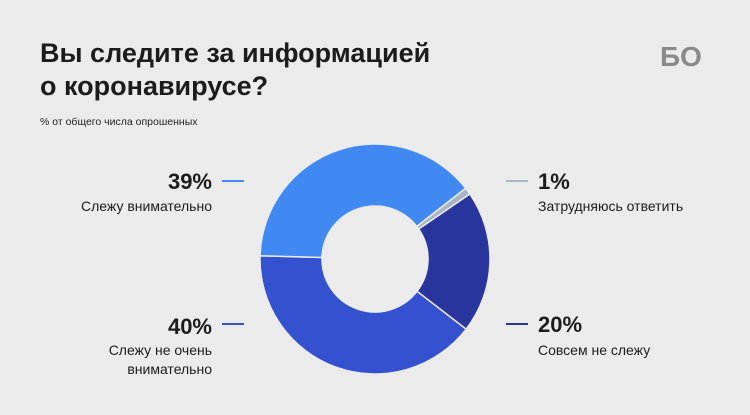  What do you see at coordinates (160, 350) in the screenshot?
I see `category-label-not-very-line1: Слежу не очень` at bounding box center [160, 350].